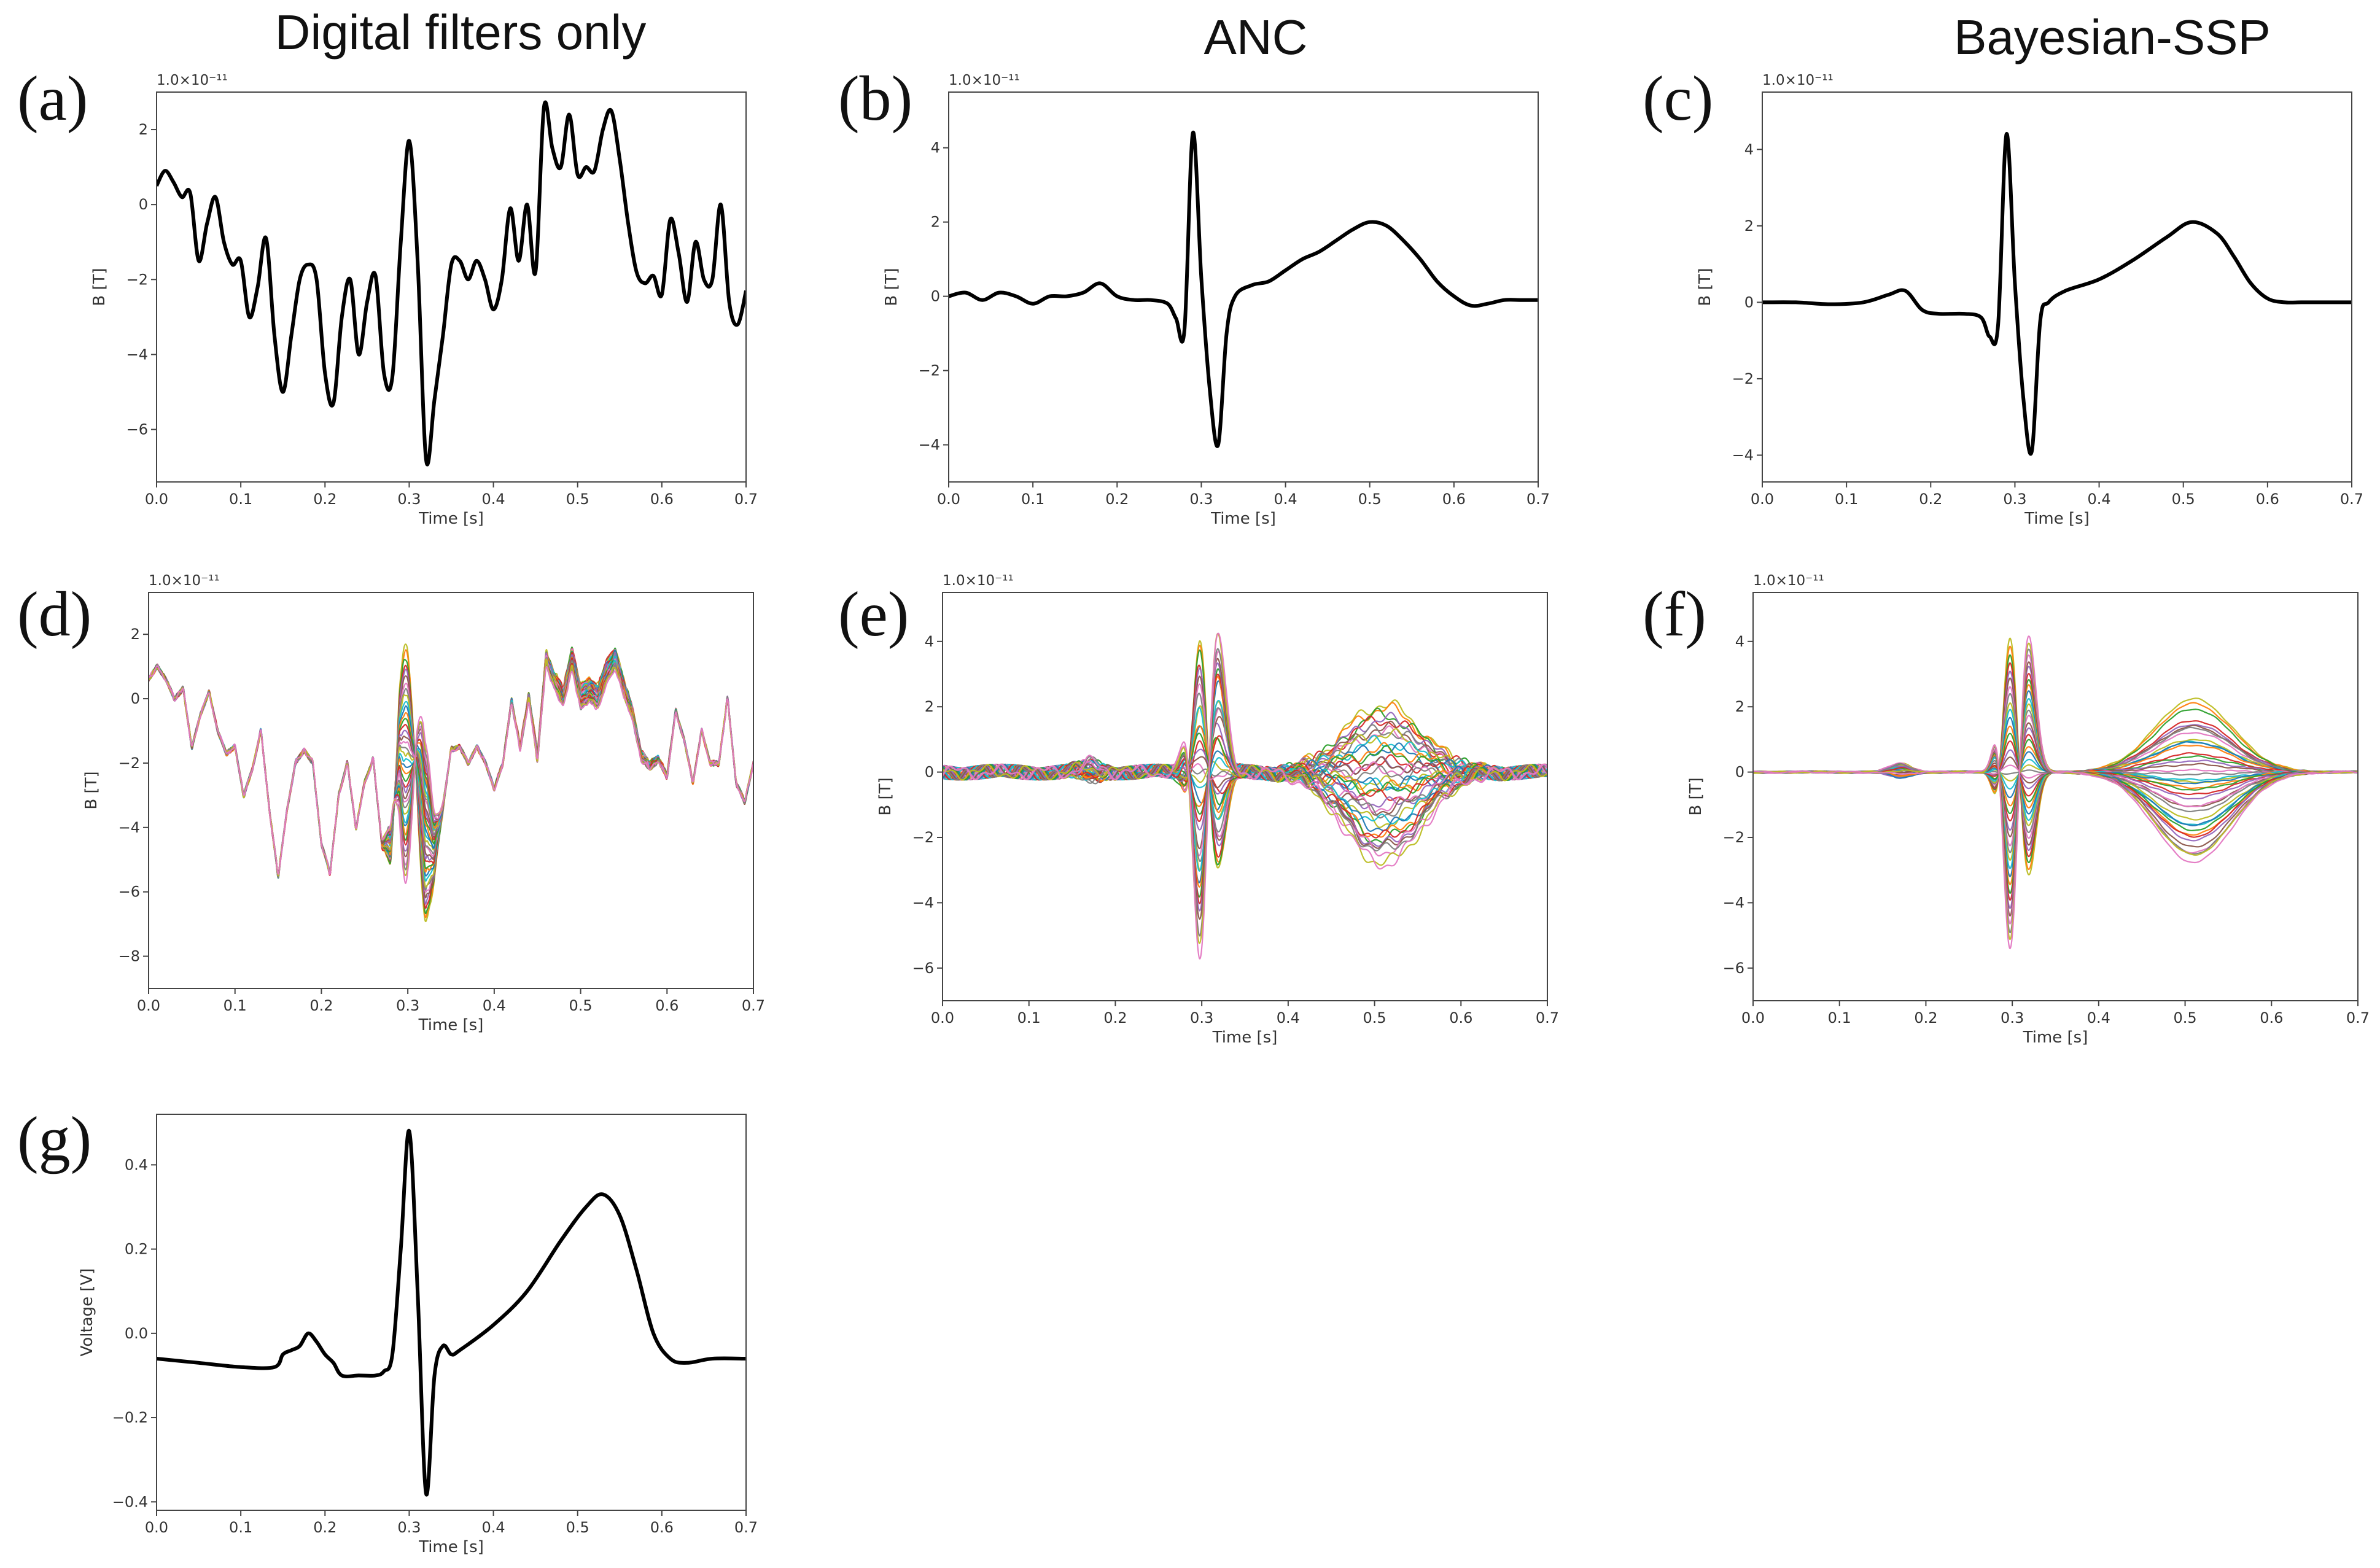 This screenshot has height=1568, width=2380. Describe the element at coordinates (2012, 1018) in the screenshot. I see `x-tick-label-f-3: 0.3` at that location.